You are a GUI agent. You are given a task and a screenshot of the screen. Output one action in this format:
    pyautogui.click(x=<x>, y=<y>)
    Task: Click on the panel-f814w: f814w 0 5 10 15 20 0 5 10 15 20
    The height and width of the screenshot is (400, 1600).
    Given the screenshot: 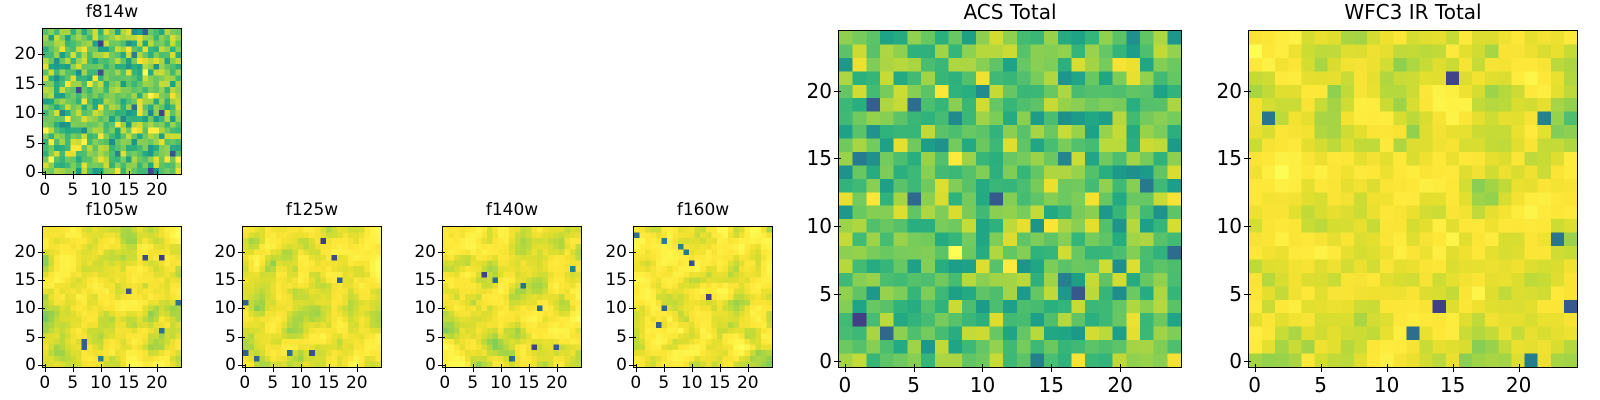 What is the action you would take?
    pyautogui.click(x=92, y=103)
    